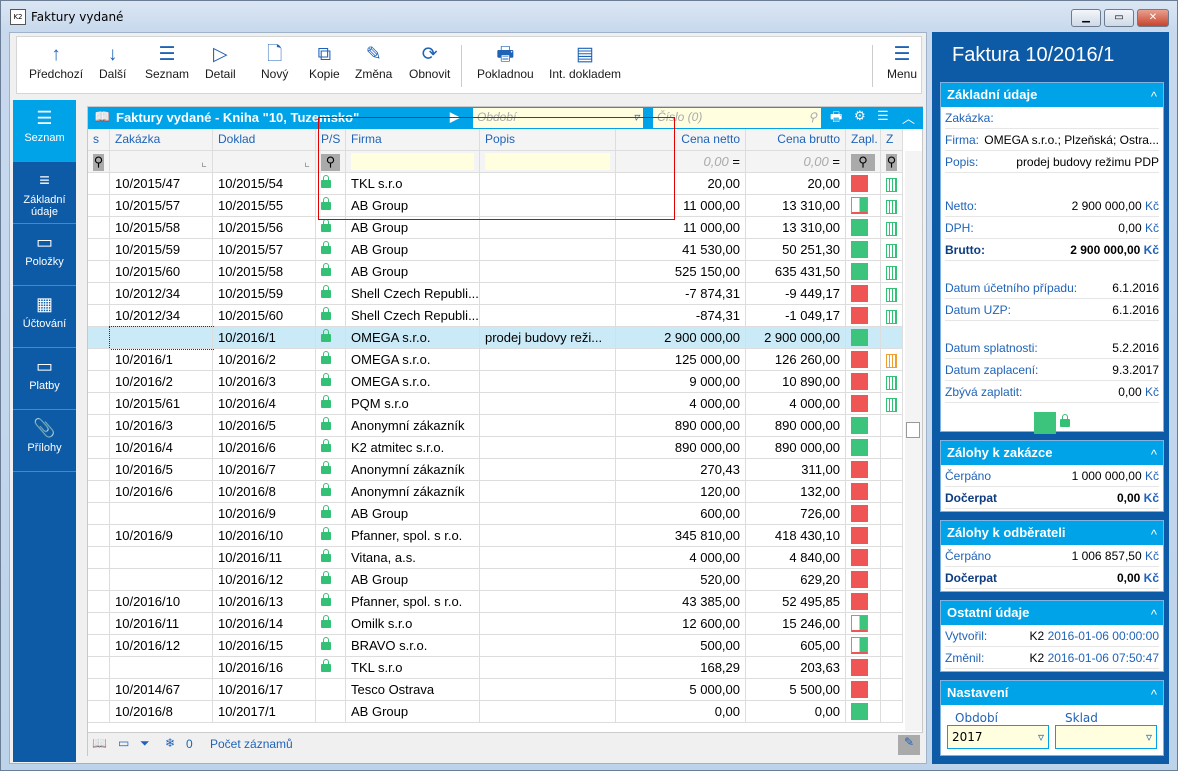 This screenshot has width=1178, height=771. What do you see at coordinates (429, 62) in the screenshot?
I see `toolbar-button-obnovit: ⟳ Obnovit` at bounding box center [429, 62].